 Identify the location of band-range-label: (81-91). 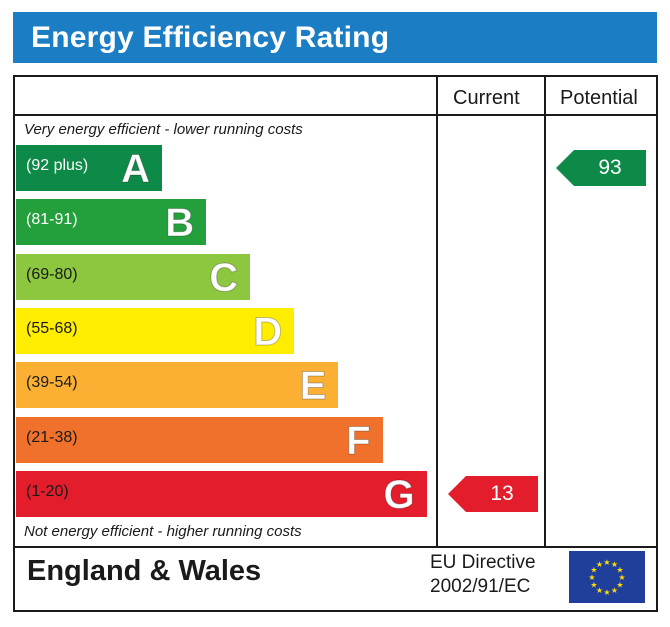
(52, 220).